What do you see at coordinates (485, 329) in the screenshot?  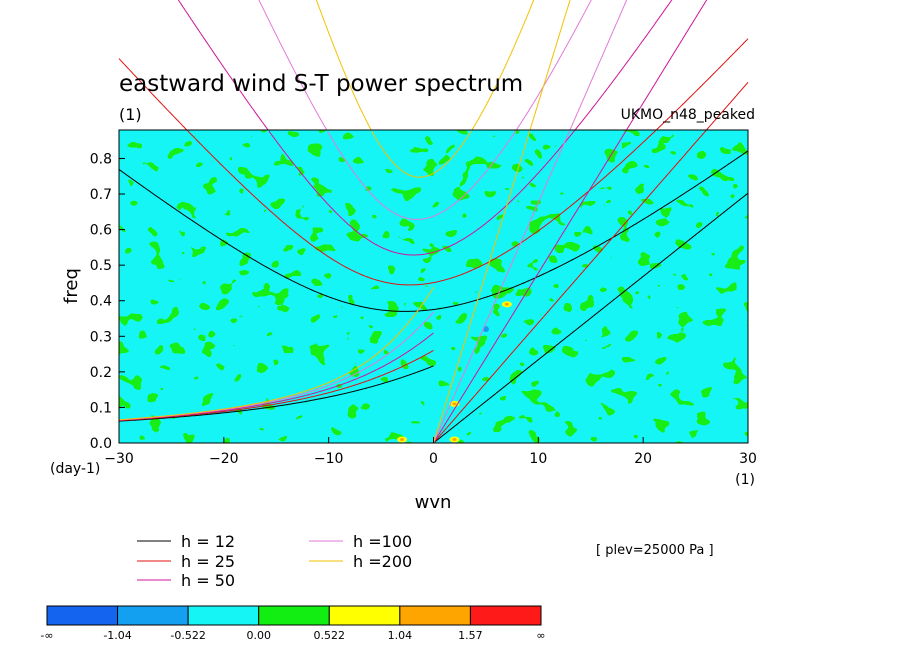 I see `field-spot-negative` at bounding box center [485, 329].